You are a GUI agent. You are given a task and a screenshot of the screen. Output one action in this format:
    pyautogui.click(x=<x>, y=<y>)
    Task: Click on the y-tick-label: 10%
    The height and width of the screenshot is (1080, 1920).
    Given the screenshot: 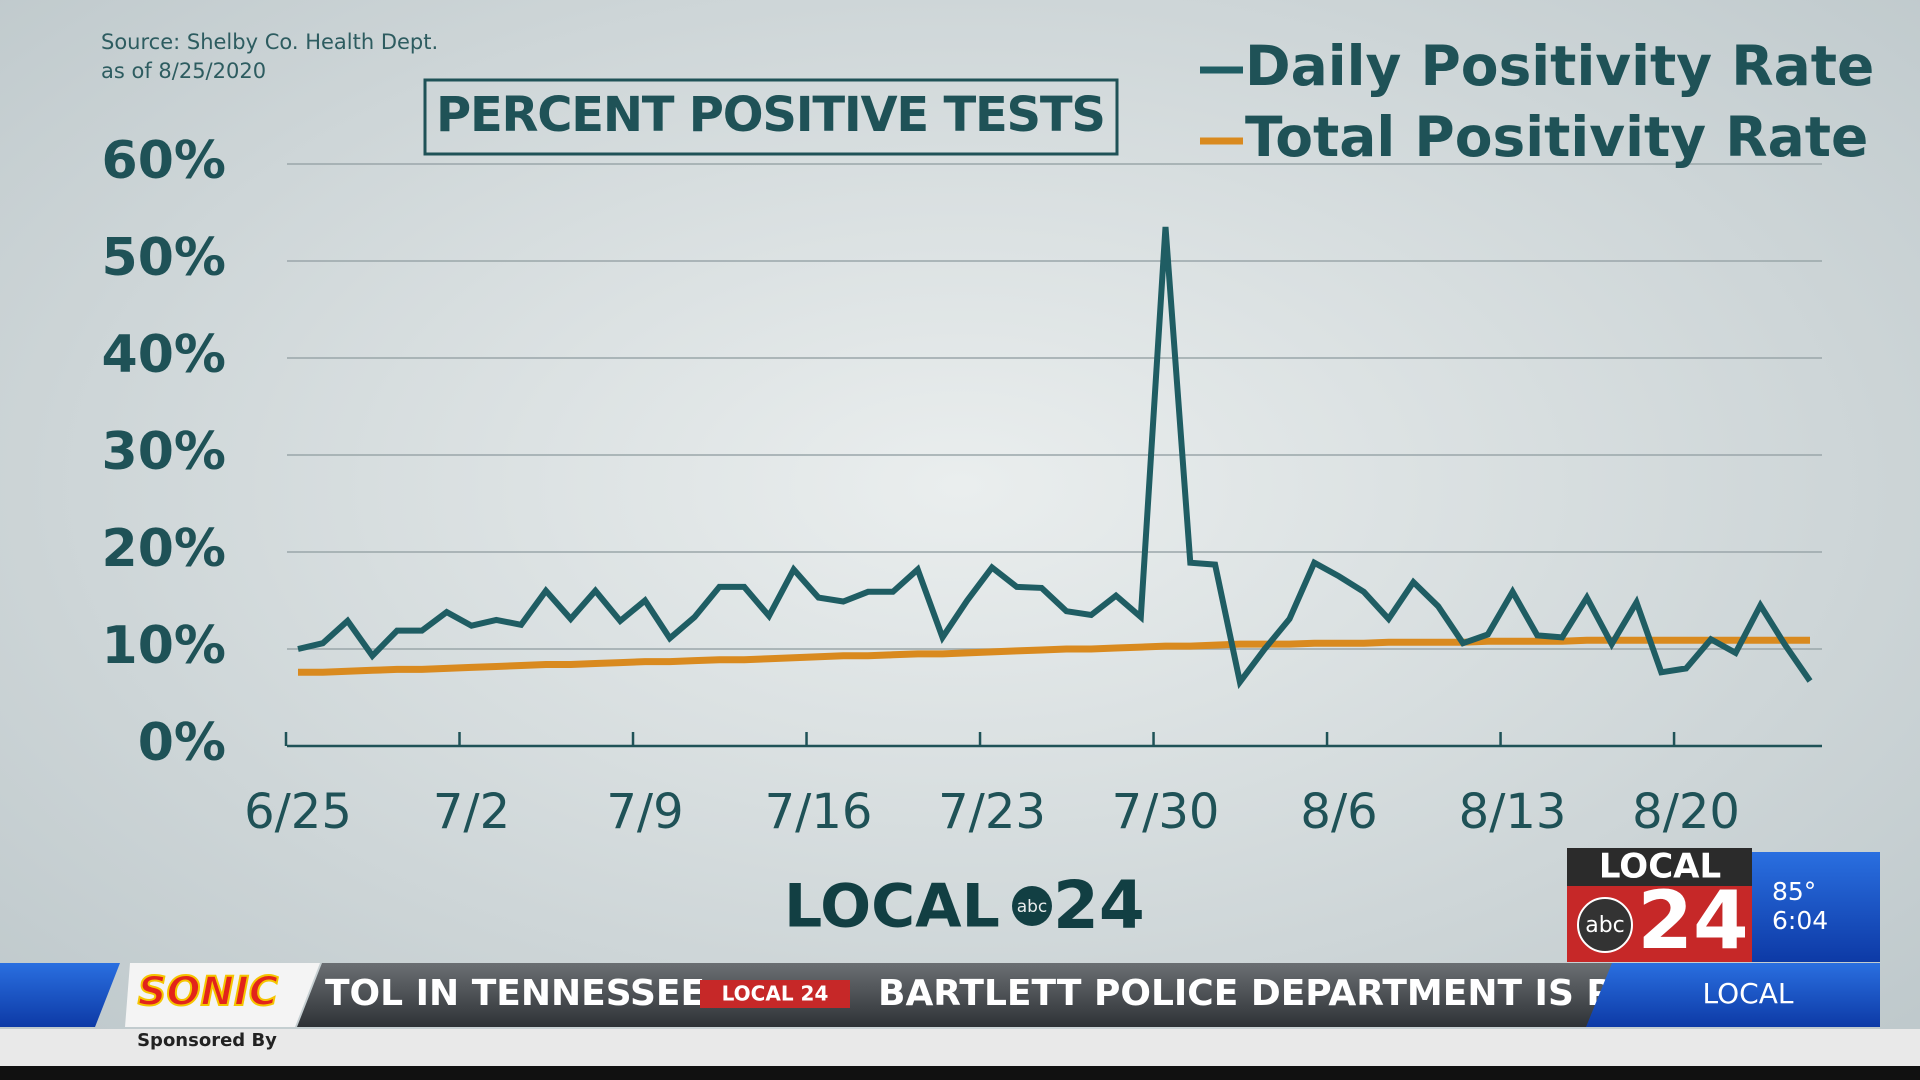 What is the action you would take?
    pyautogui.click(x=164, y=646)
    